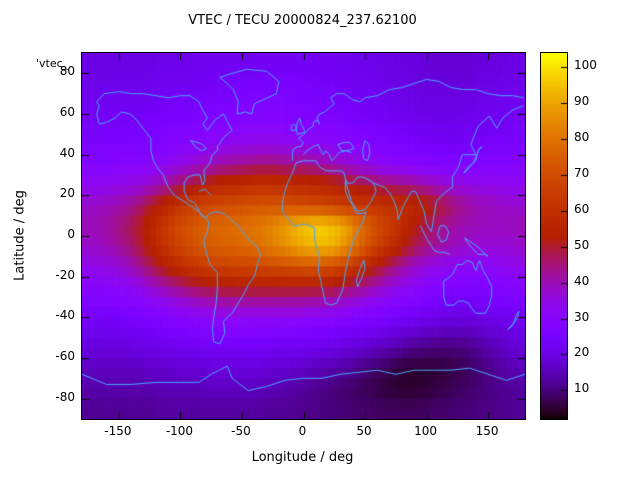 This screenshot has width=640, height=480. What do you see at coordinates (585, 65) in the screenshot?
I see `colorbar-tick-label: 100` at bounding box center [585, 65].